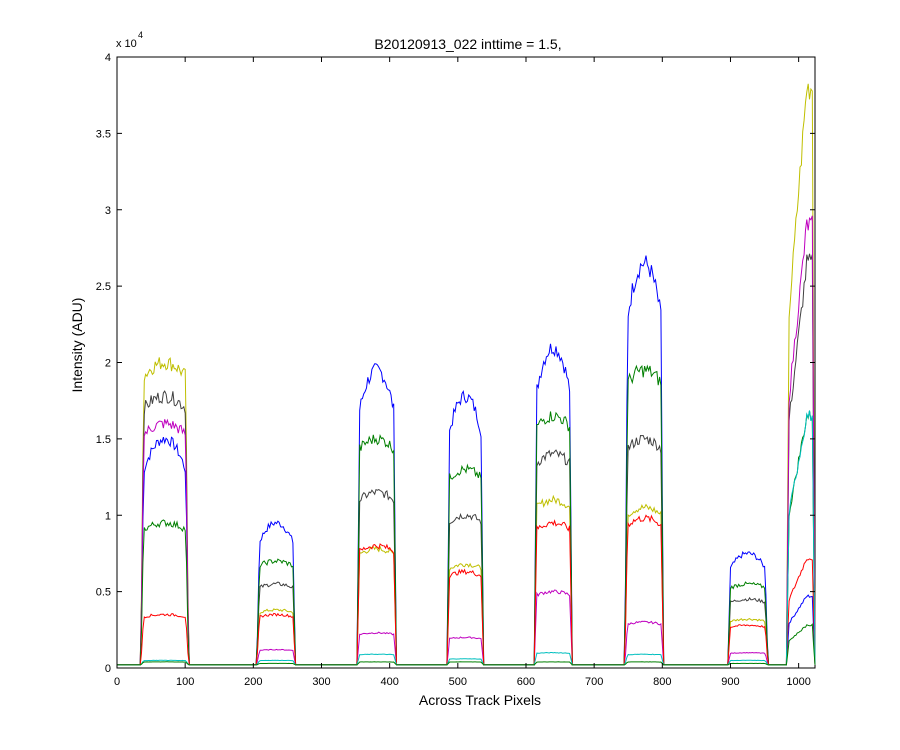  Describe the element at coordinates (321, 682) in the screenshot. I see `x-tick-label: 300` at that location.